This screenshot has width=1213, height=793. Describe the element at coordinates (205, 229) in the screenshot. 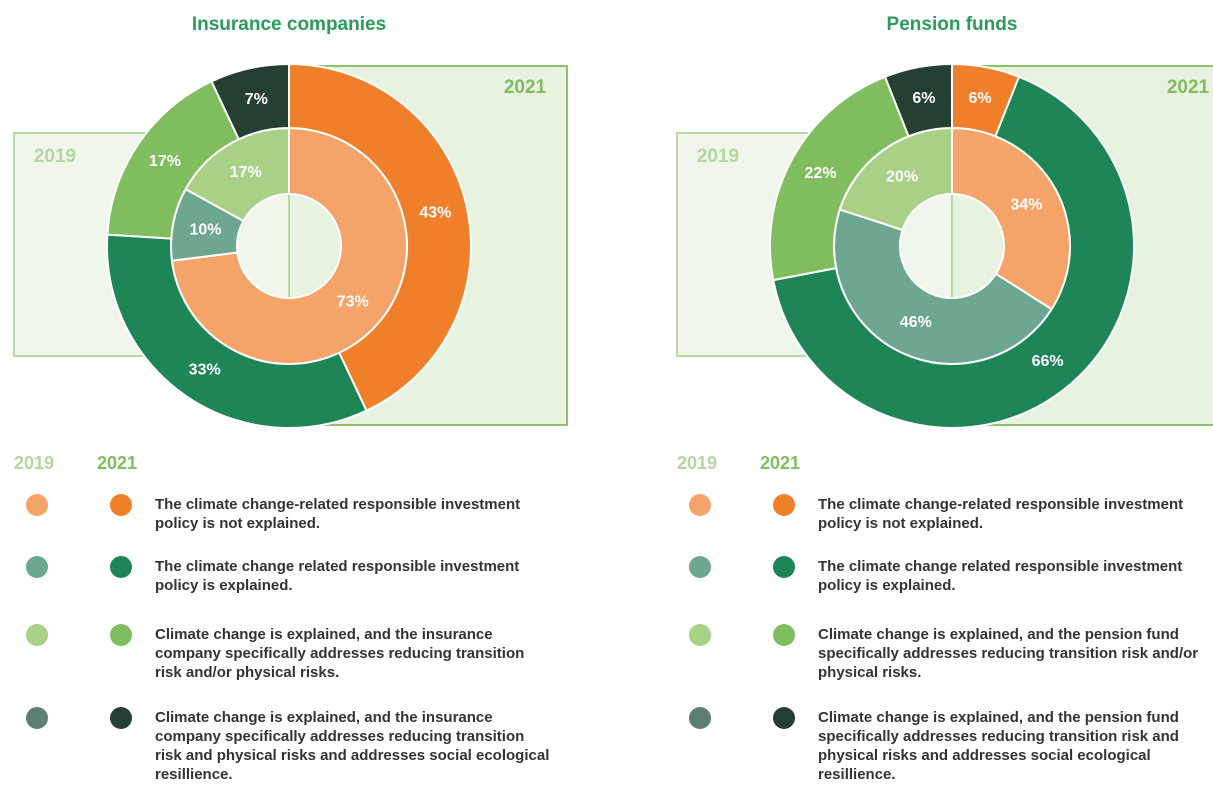

I see `value-label: 10%` at that location.